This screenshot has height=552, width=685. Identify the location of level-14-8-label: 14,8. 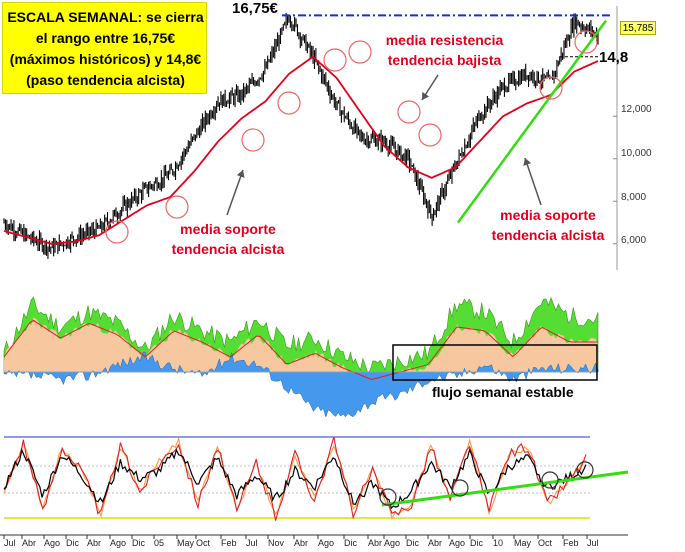
(614, 57).